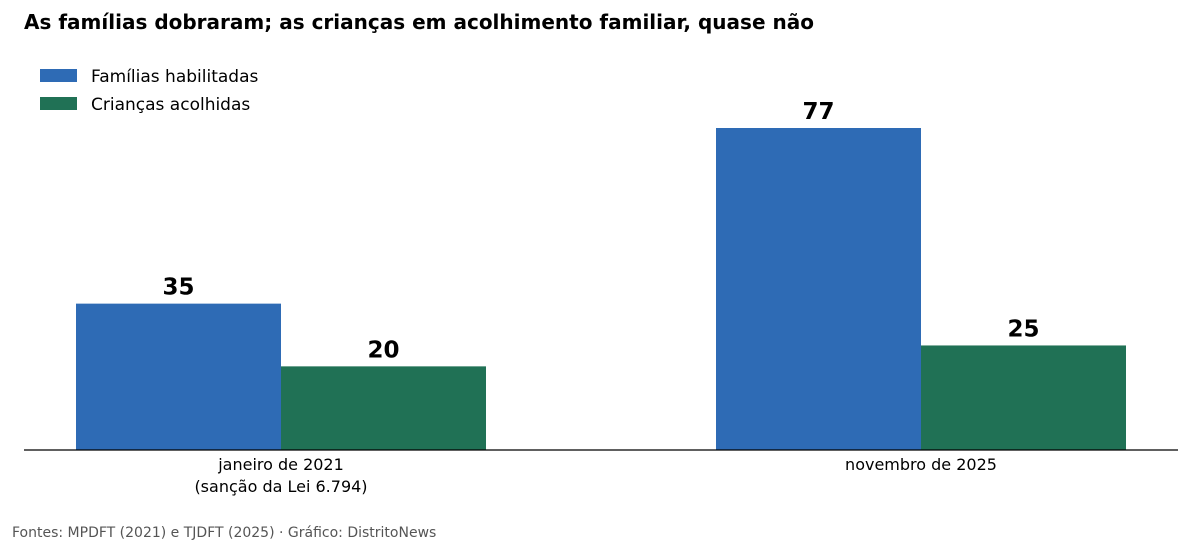 Image resolution: width=1190 pixels, height=553 pixels. I want to click on value-label-criancas-2: 25, so click(1023, 329).